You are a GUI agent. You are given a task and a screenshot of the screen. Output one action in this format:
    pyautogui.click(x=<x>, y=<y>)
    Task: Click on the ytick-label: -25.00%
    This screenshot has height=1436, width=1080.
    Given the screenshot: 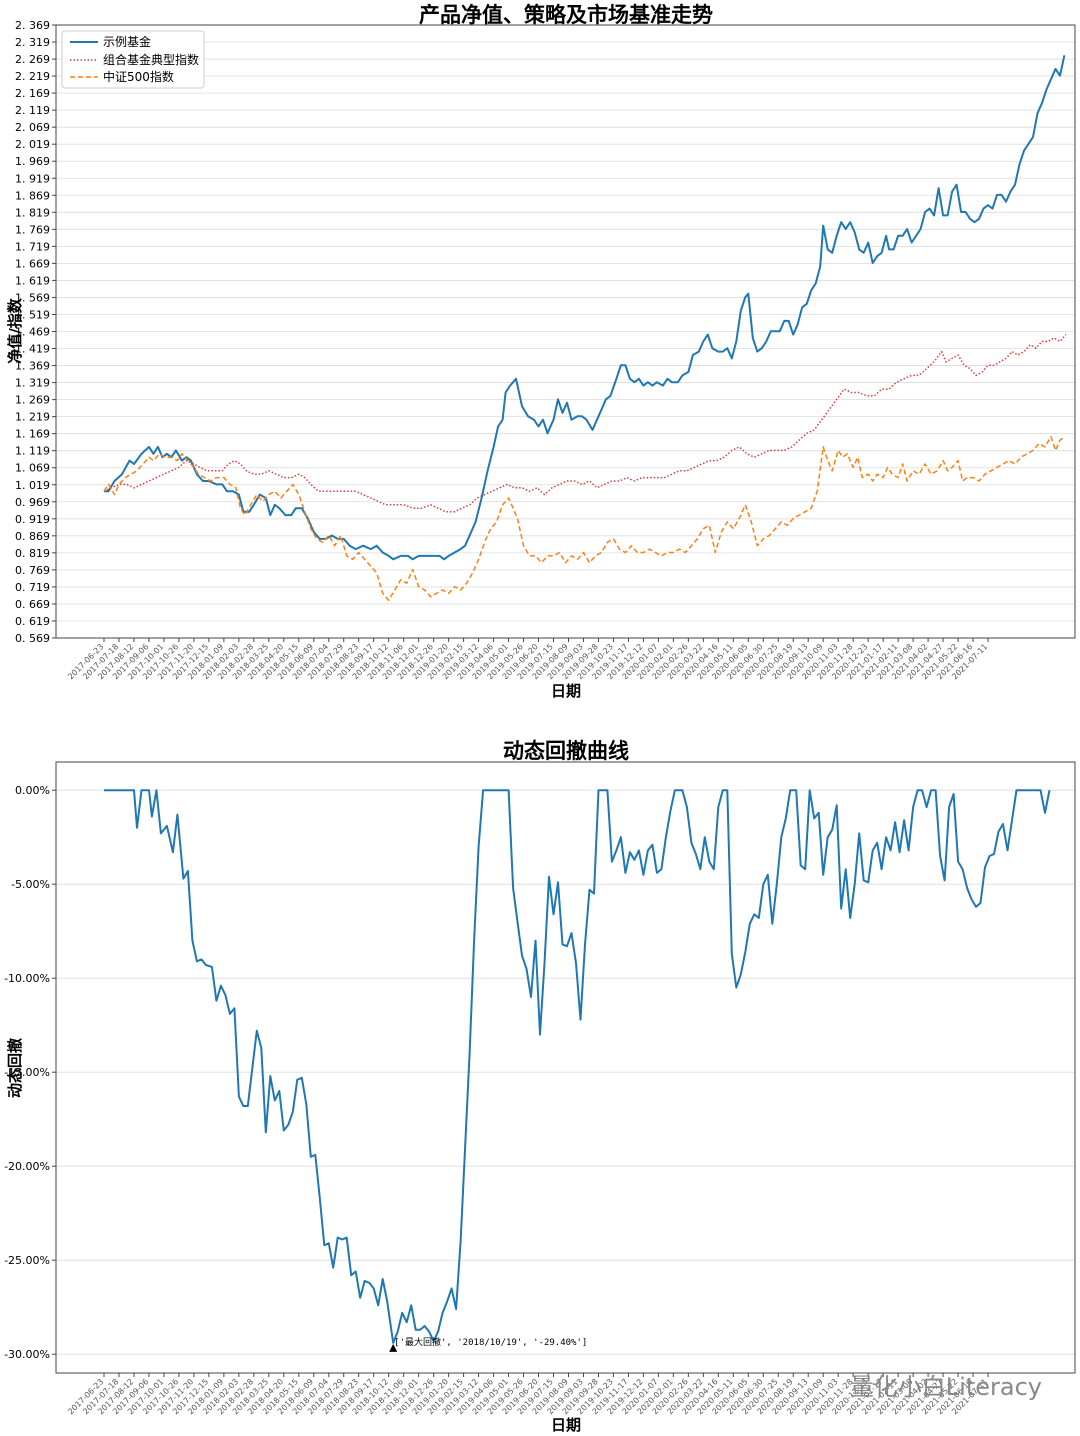 What is the action you would take?
    pyautogui.click(x=27, y=1260)
    